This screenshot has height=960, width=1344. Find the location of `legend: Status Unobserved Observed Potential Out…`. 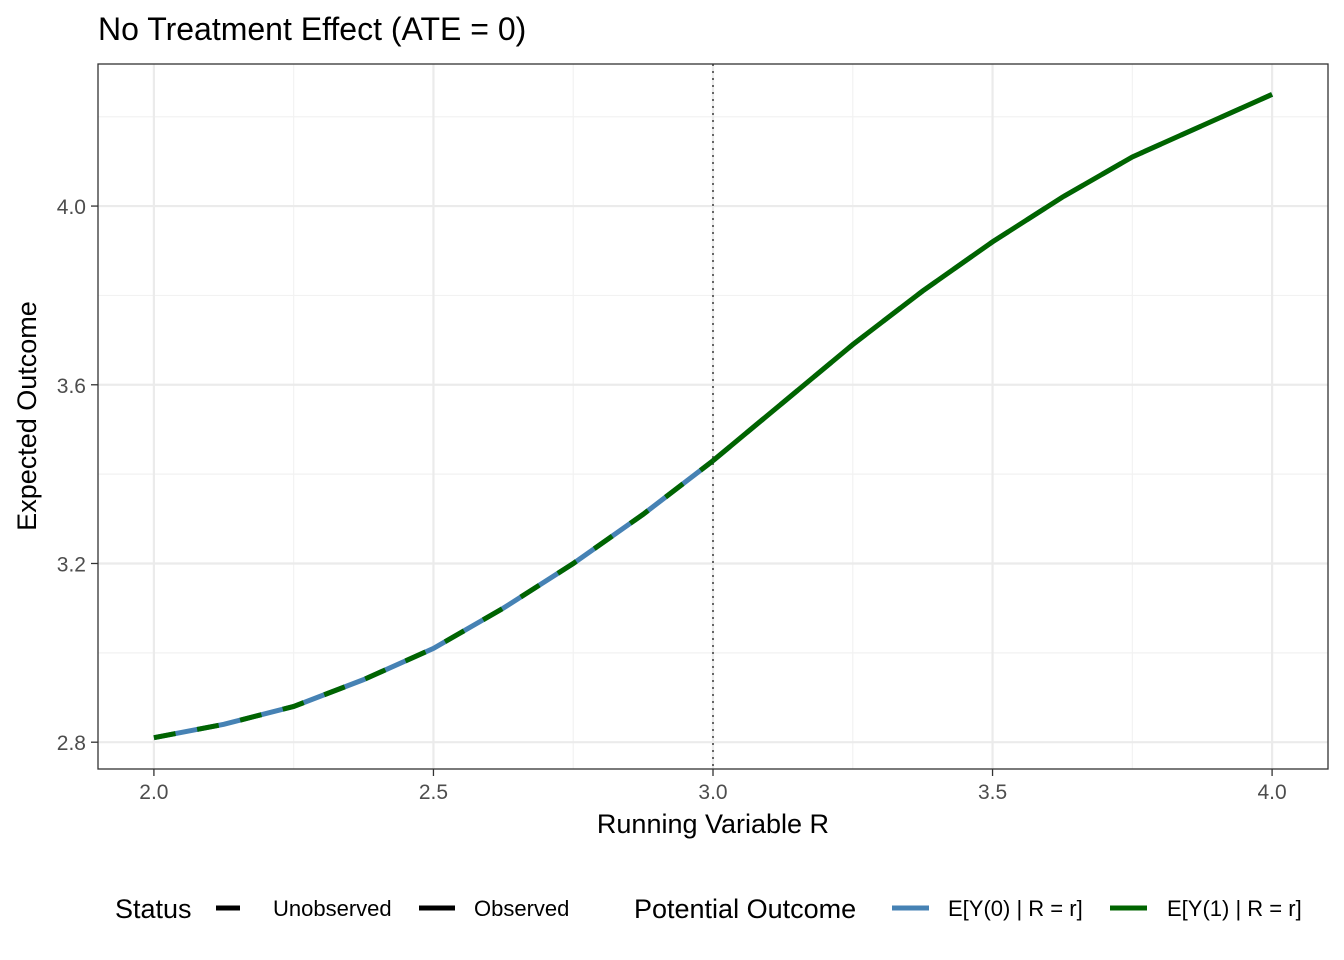

legend: Status Unobserved Observed Potential Out… is located at coordinates (708, 909).